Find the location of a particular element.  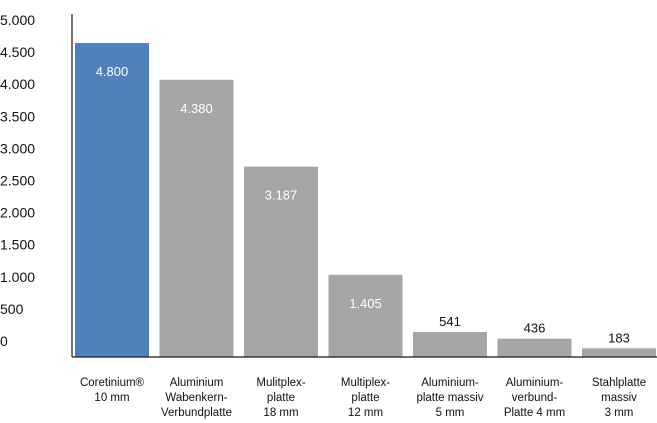

x-category-label: Platte 4 mm is located at coordinates (534, 413).